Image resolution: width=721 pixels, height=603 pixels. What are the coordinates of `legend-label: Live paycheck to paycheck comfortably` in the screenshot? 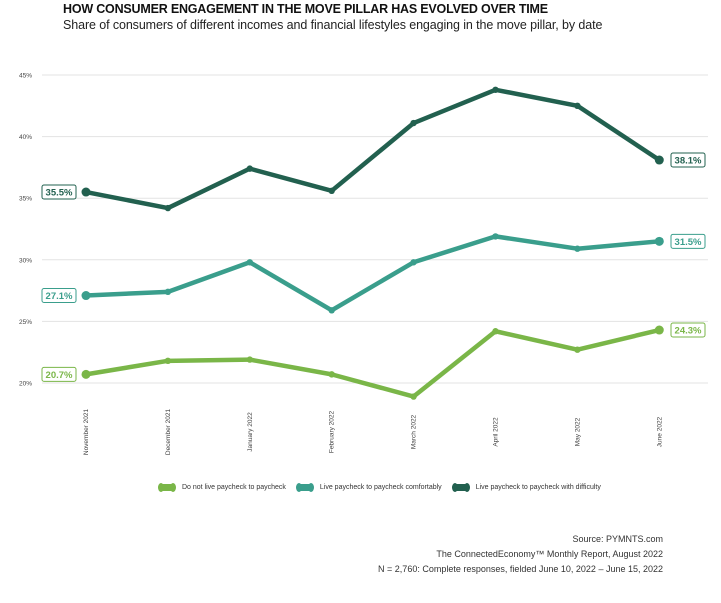 It's located at (380, 487).